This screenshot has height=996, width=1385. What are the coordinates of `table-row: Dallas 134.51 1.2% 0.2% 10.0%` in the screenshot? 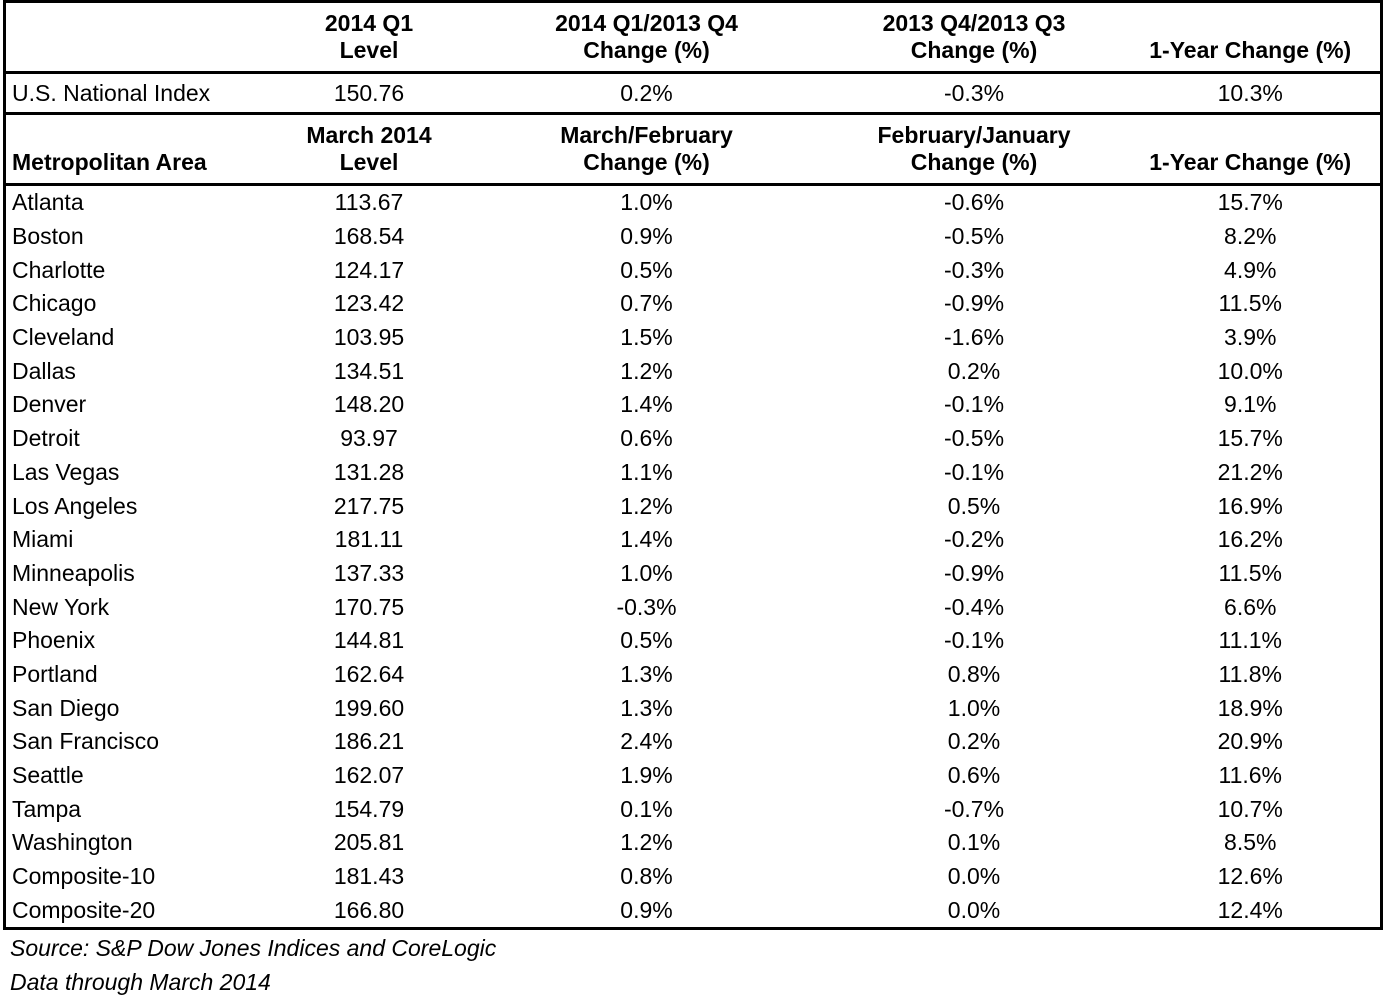 It's located at (693, 371).